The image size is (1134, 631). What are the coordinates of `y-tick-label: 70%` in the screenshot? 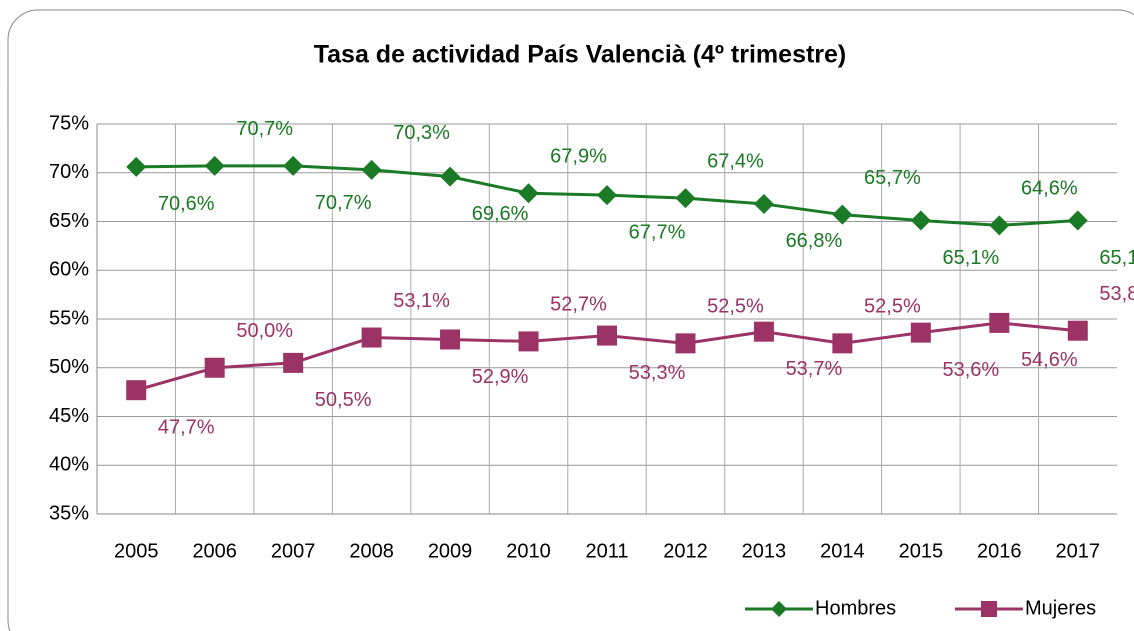 It's located at (69, 172).